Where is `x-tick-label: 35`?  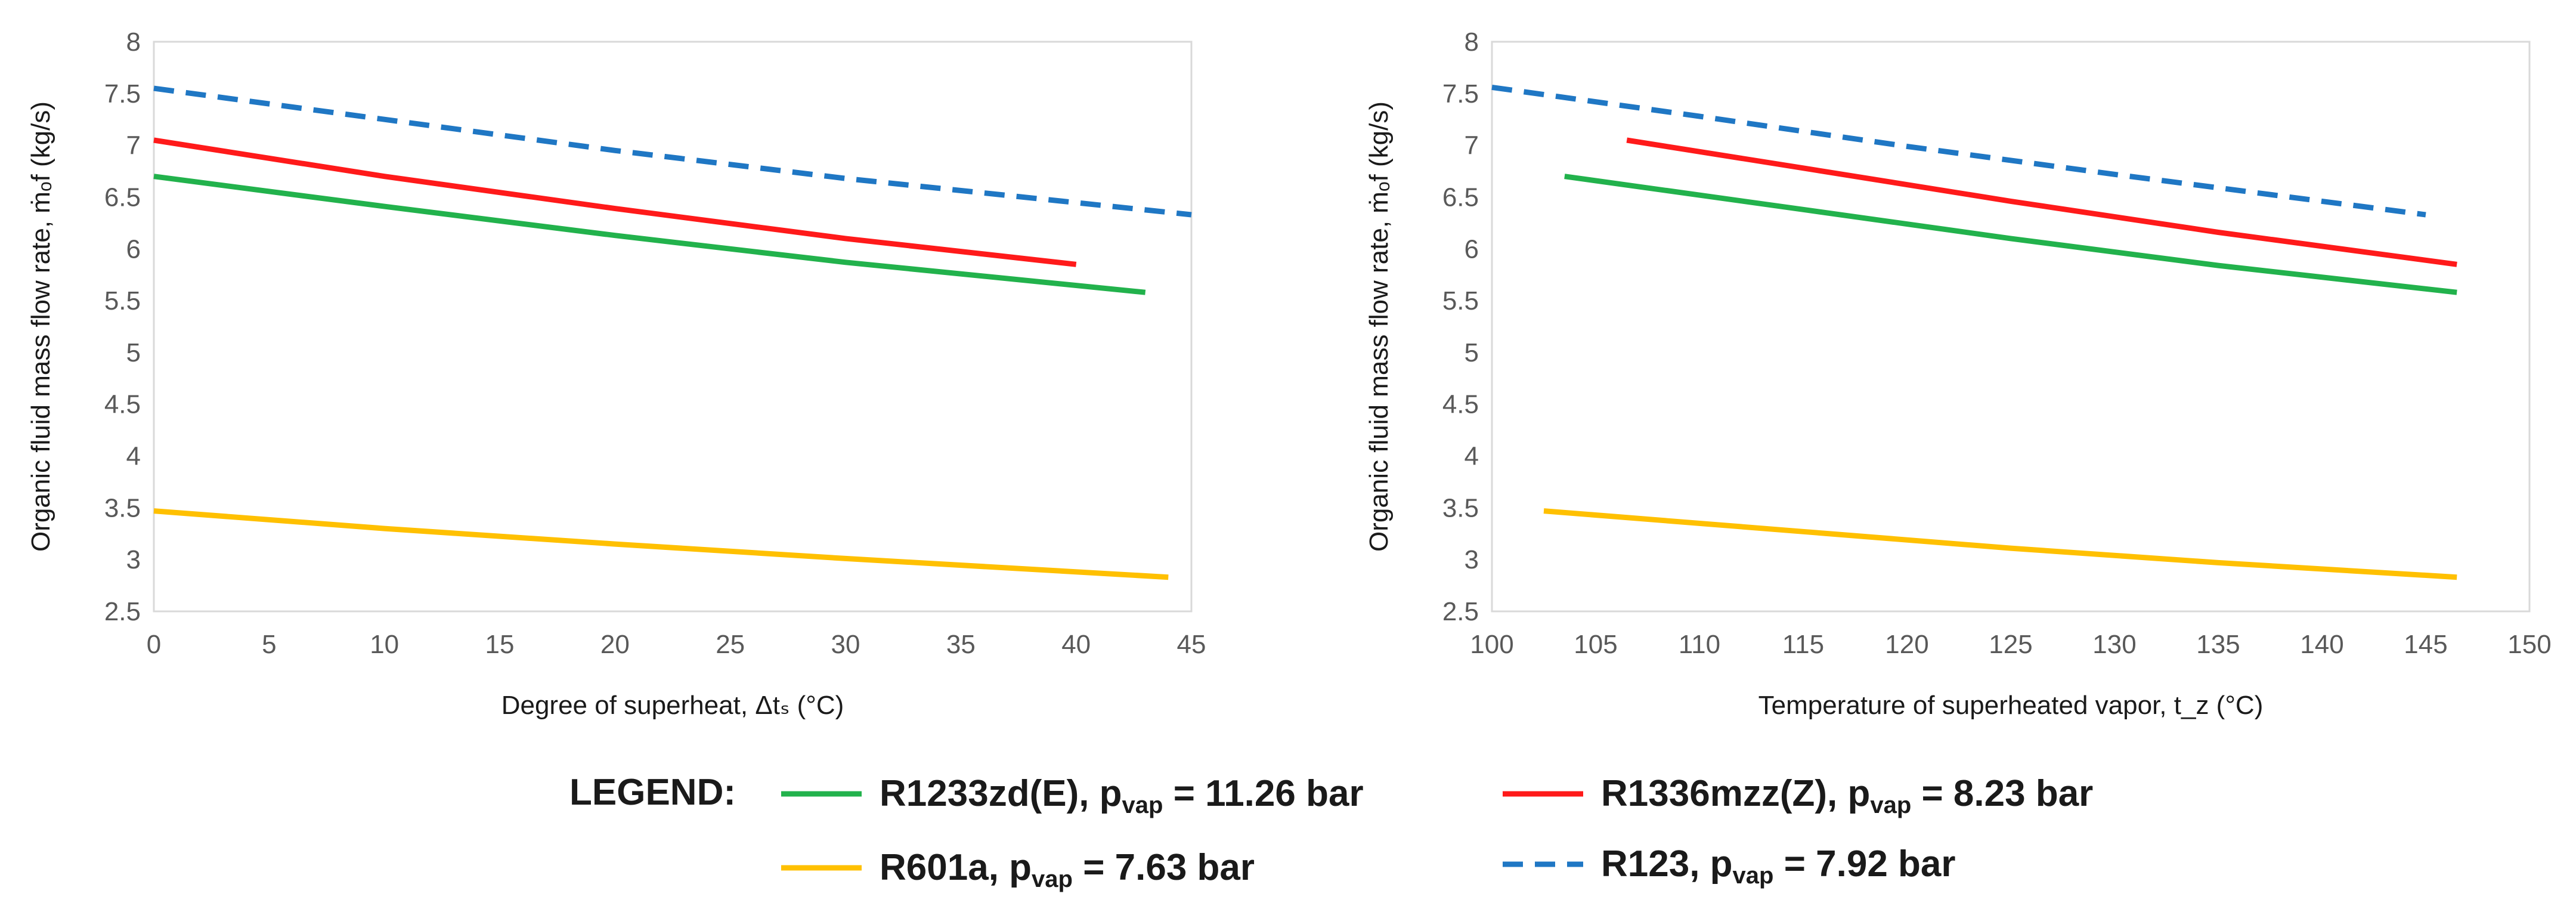
x-tick-label: 35 is located at coordinates (961, 645).